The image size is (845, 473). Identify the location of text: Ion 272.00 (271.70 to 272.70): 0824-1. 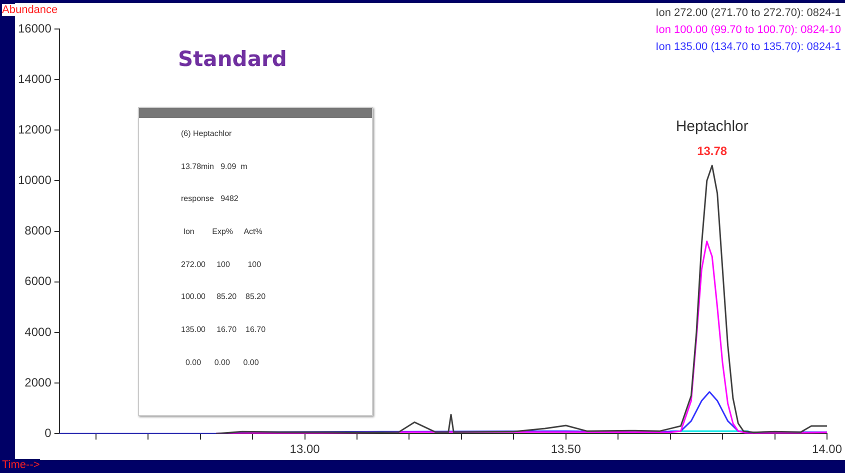
(748, 13).